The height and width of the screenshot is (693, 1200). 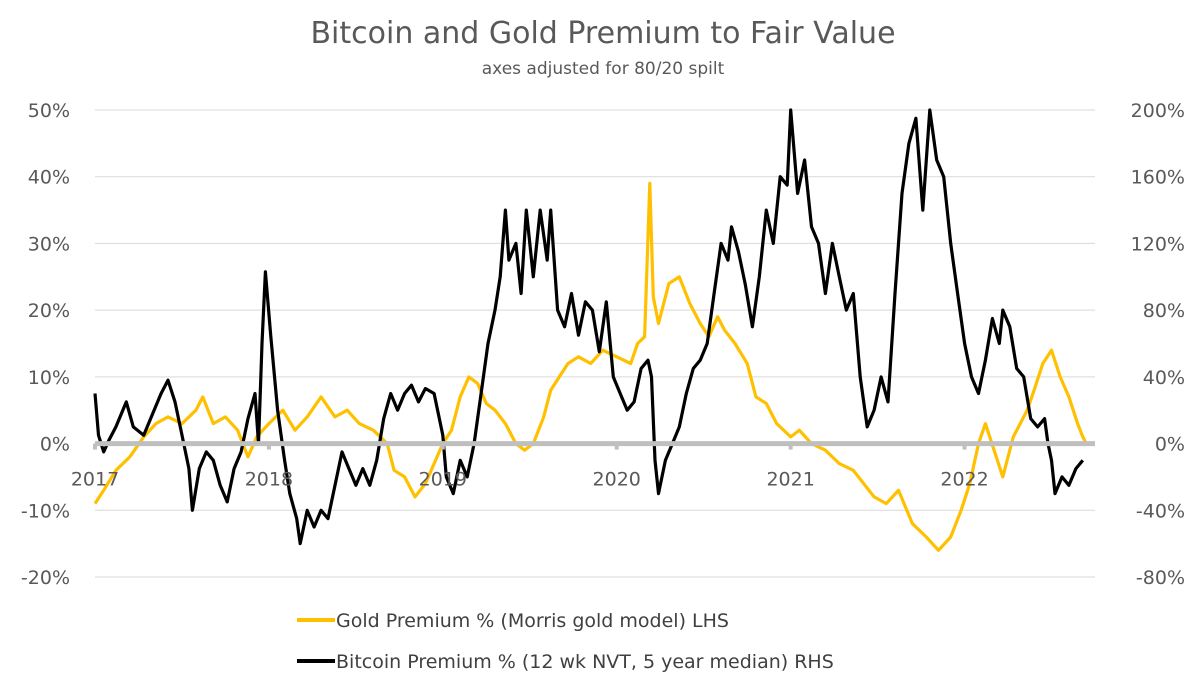 What do you see at coordinates (49, 178) in the screenshot?
I see `y-left-tick-label: 40%` at bounding box center [49, 178].